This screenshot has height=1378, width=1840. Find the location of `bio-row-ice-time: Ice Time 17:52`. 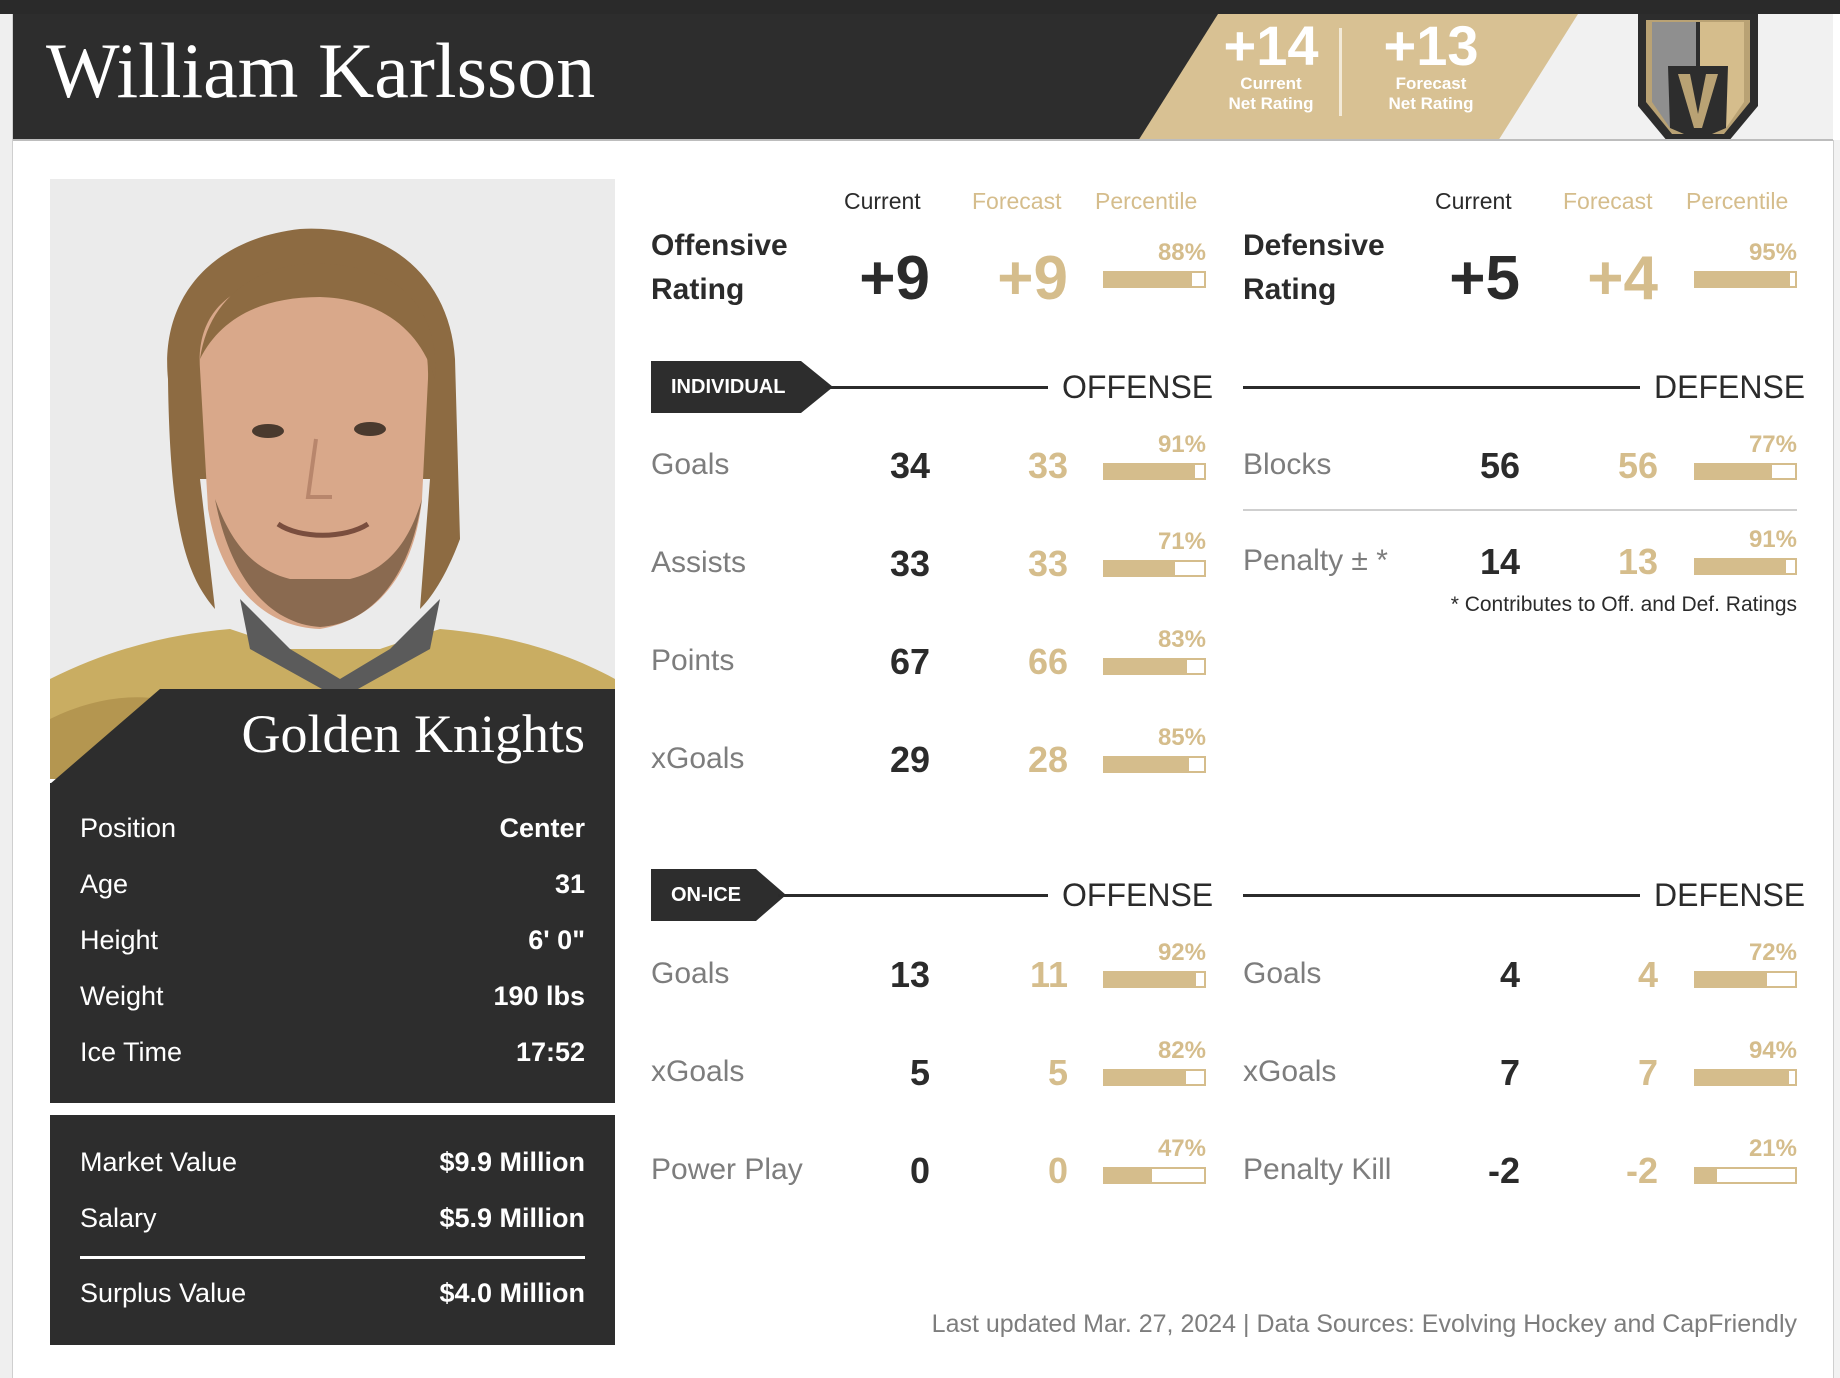

bio-row-ice-time: Ice Time 17:52 is located at coordinates (332, 1052).